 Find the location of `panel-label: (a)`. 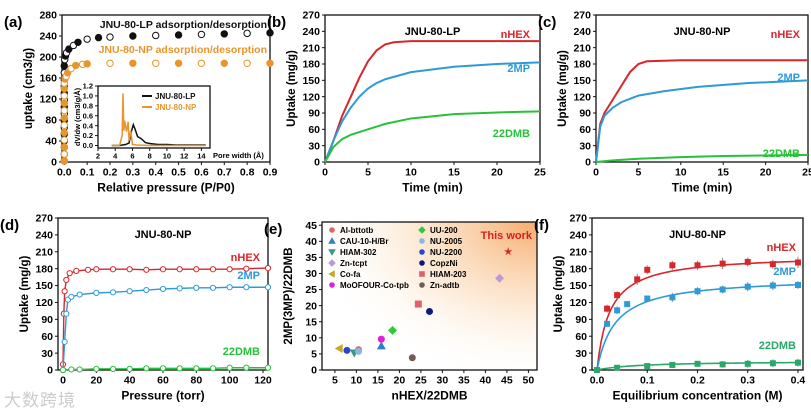

panel-label: (a) is located at coordinates (13, 22).